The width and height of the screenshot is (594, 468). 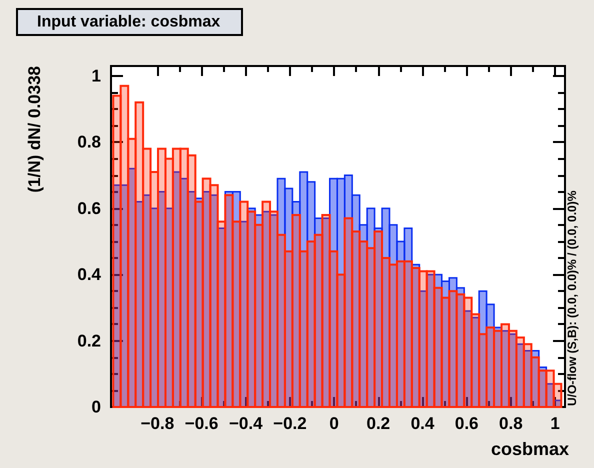 I want to click on x-tick-label: 0, so click(x=334, y=423).